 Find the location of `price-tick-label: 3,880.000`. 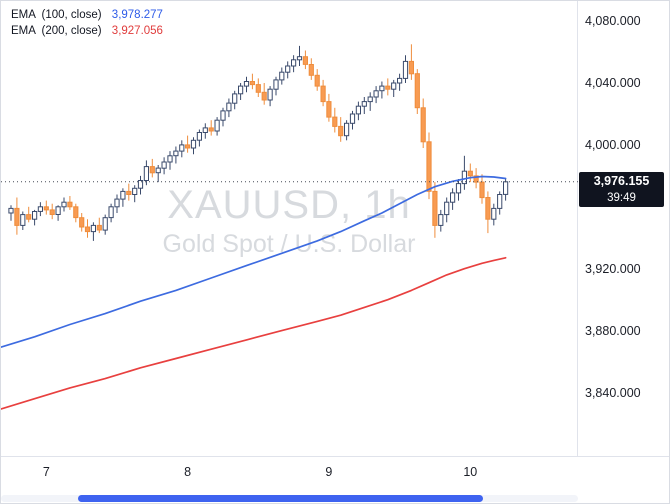

price-tick-label: 3,880.000 is located at coordinates (613, 330).